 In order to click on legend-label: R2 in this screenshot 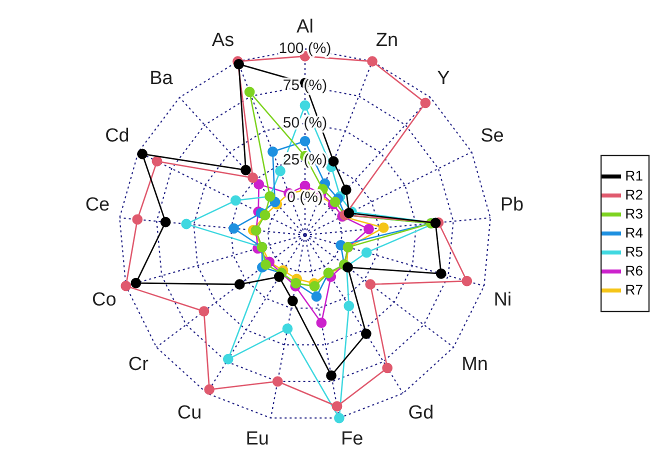, I will do `click(634, 194)`.